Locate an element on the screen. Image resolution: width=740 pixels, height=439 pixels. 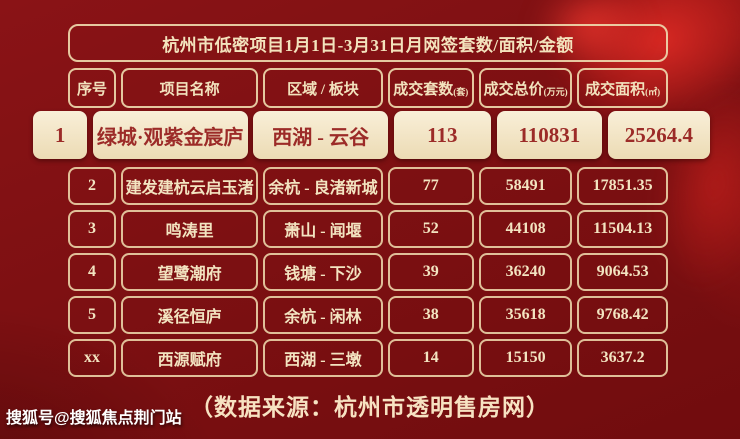
project-cell: 西源赋府 is located at coordinates (189, 358).